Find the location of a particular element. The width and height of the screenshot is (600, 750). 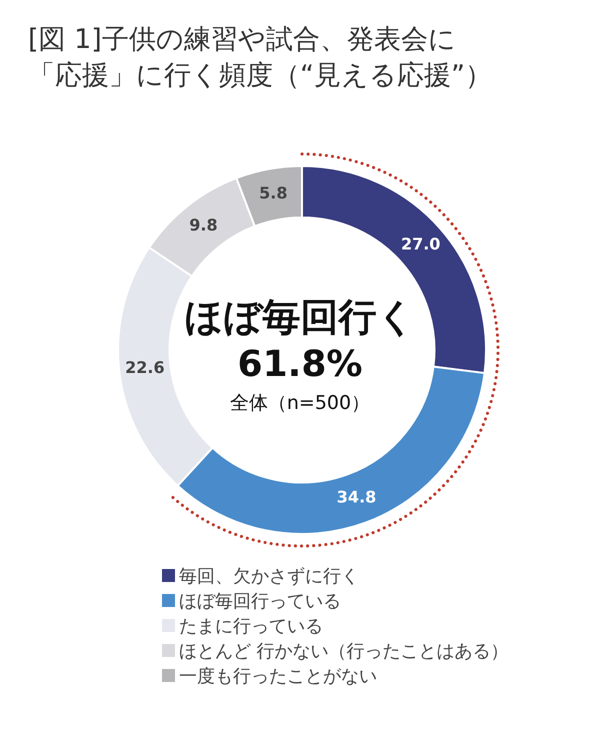

legend-label: ほとんど 行かない（行ったことはある） is located at coordinates (344, 651).